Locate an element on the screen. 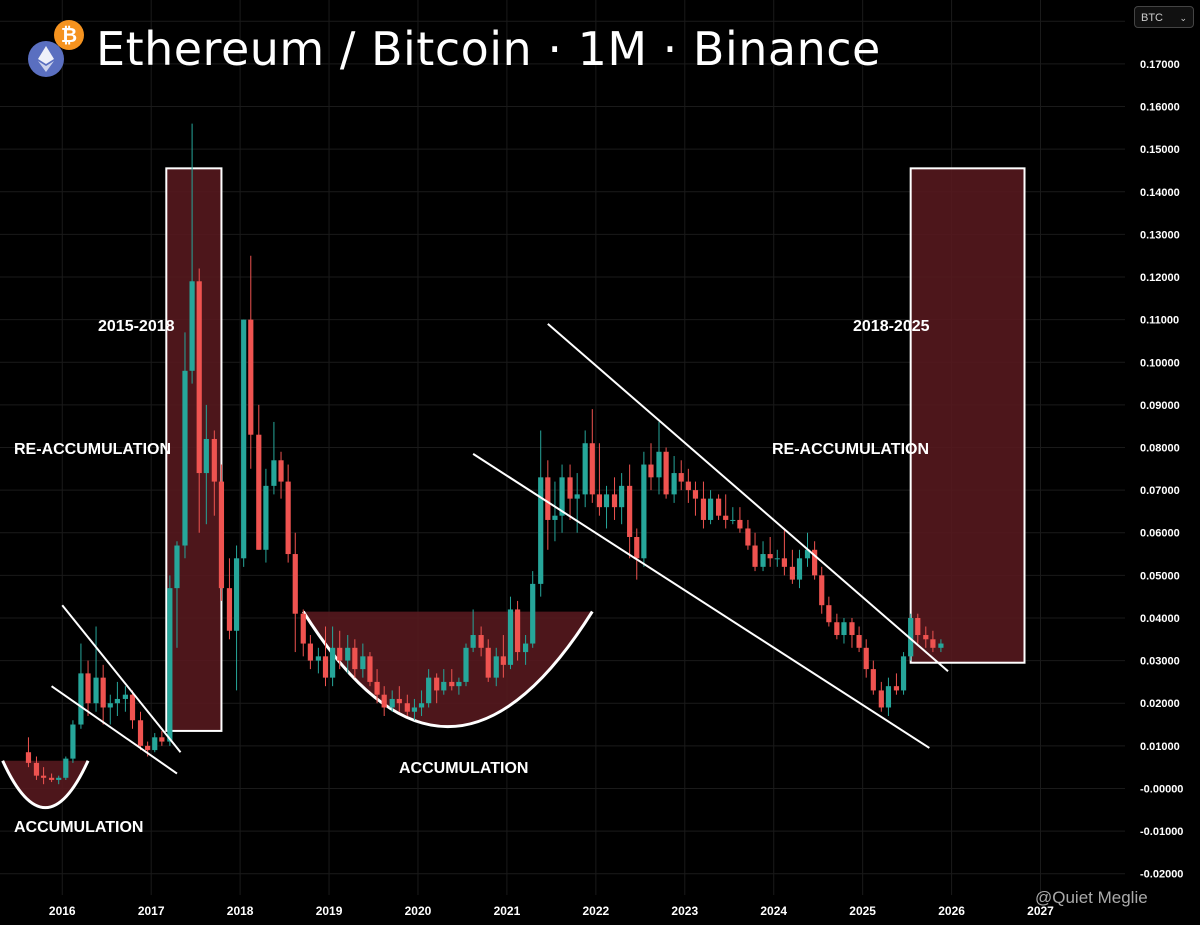 The image size is (1200, 925). y-tick-label: 0.05000 is located at coordinates (1160, 576).